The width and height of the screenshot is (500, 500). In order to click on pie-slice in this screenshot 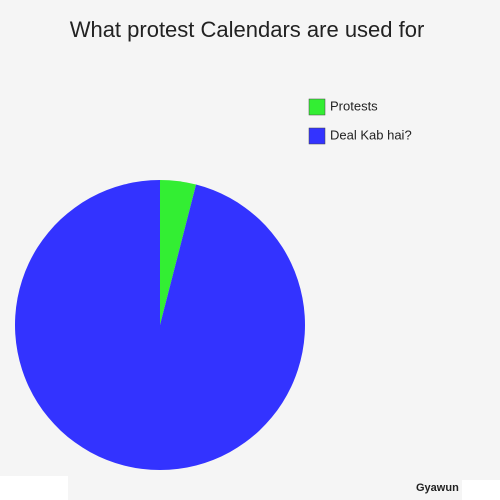, I will do `click(178, 252)`.